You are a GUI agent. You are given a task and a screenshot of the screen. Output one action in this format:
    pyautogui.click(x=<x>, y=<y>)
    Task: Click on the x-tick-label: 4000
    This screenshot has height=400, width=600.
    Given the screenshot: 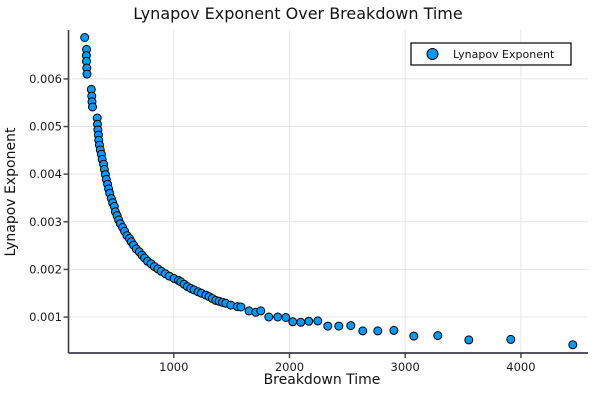 What is the action you would take?
    pyautogui.click(x=520, y=367)
    